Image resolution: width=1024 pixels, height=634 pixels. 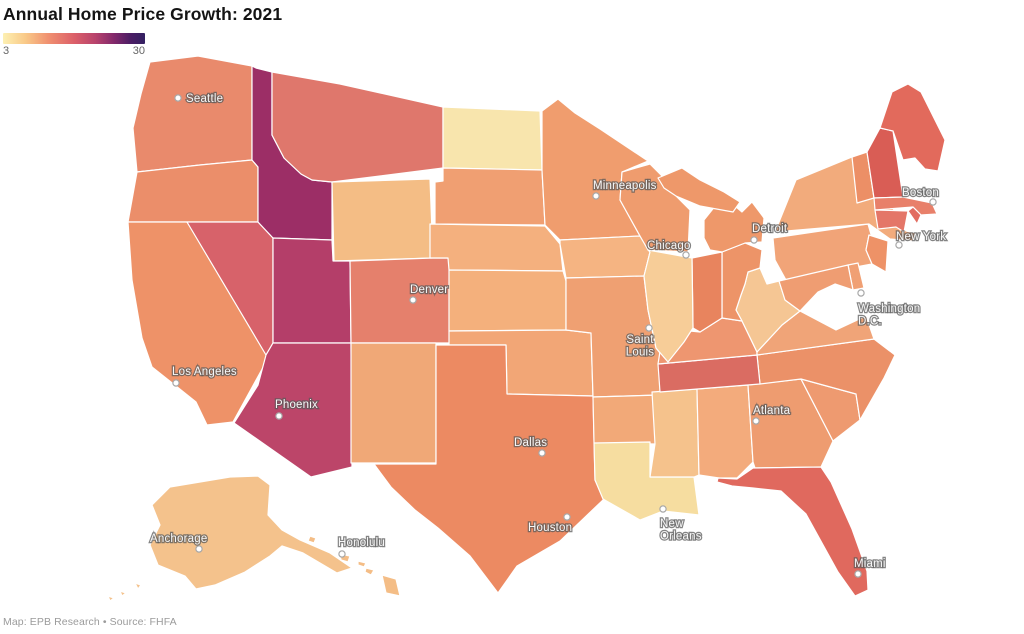 What do you see at coordinates (596, 196) in the screenshot?
I see `city-dot-minneapolis` at bounding box center [596, 196].